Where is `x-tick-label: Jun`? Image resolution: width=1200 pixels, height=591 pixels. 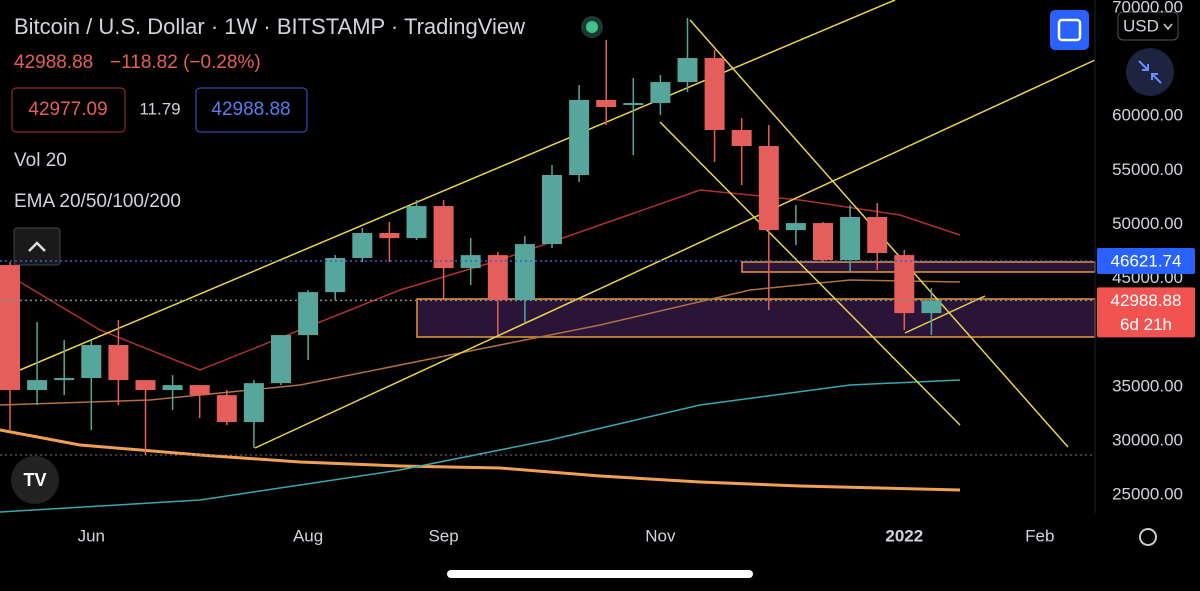 x-tick-label: Jun is located at coordinates (91, 535).